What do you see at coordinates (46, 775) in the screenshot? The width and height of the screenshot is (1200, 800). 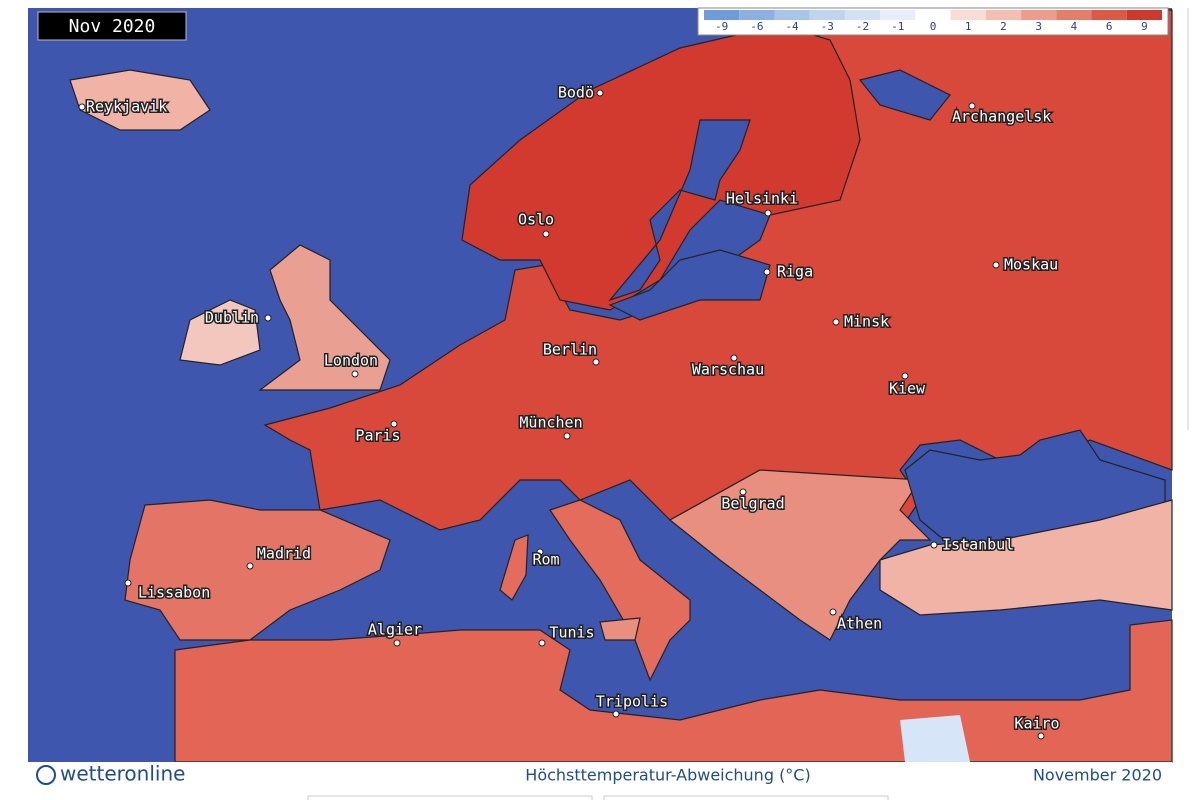 I see `logo-icon` at bounding box center [46, 775].